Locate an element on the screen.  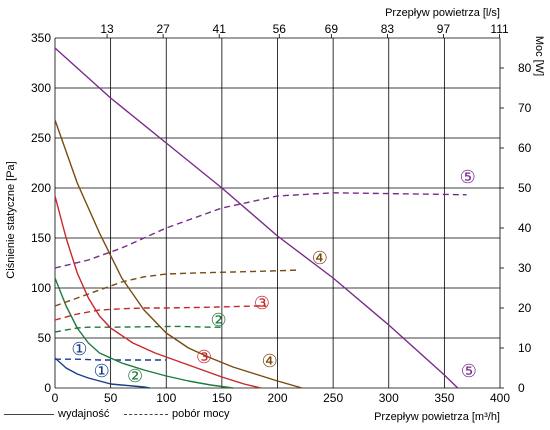
legend-label-pressure: wydajność is located at coordinates (84, 414).